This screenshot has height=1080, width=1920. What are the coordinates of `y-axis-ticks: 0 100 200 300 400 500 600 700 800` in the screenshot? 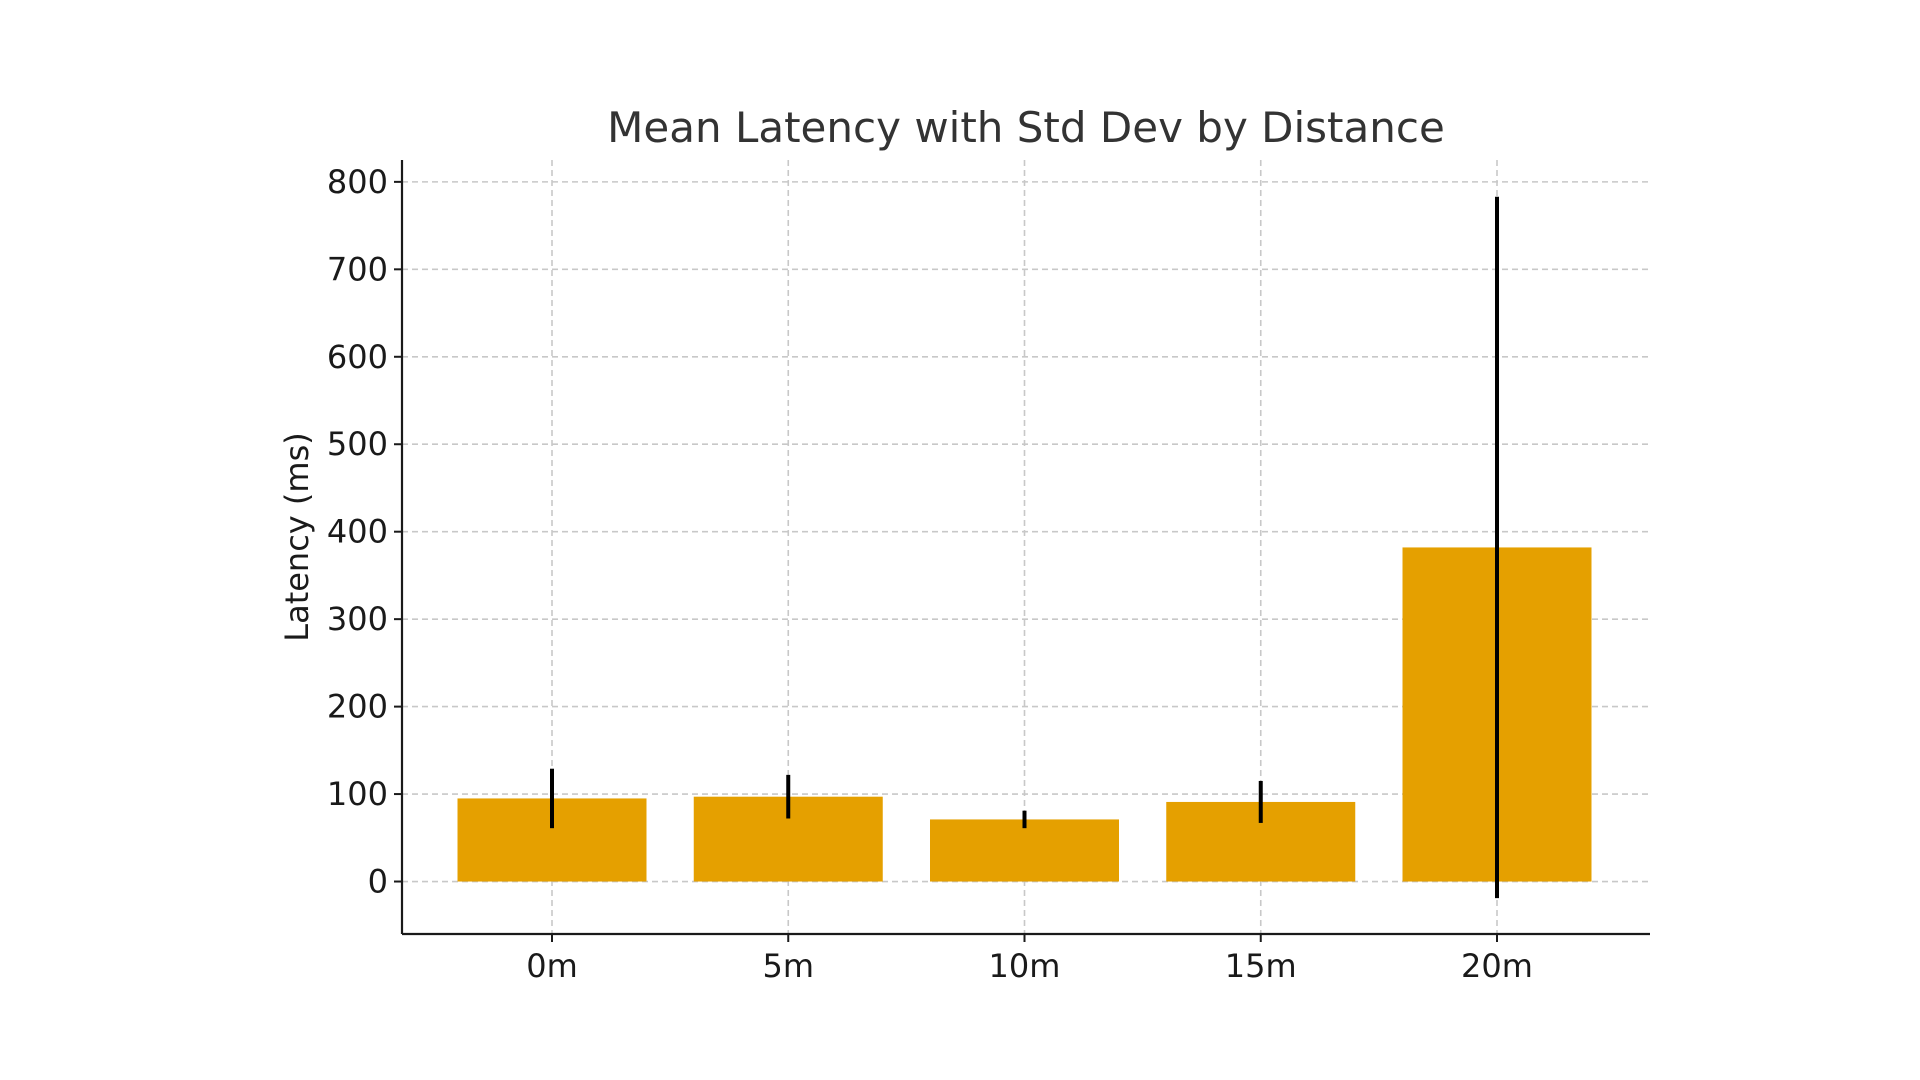 It's located at (364, 532).